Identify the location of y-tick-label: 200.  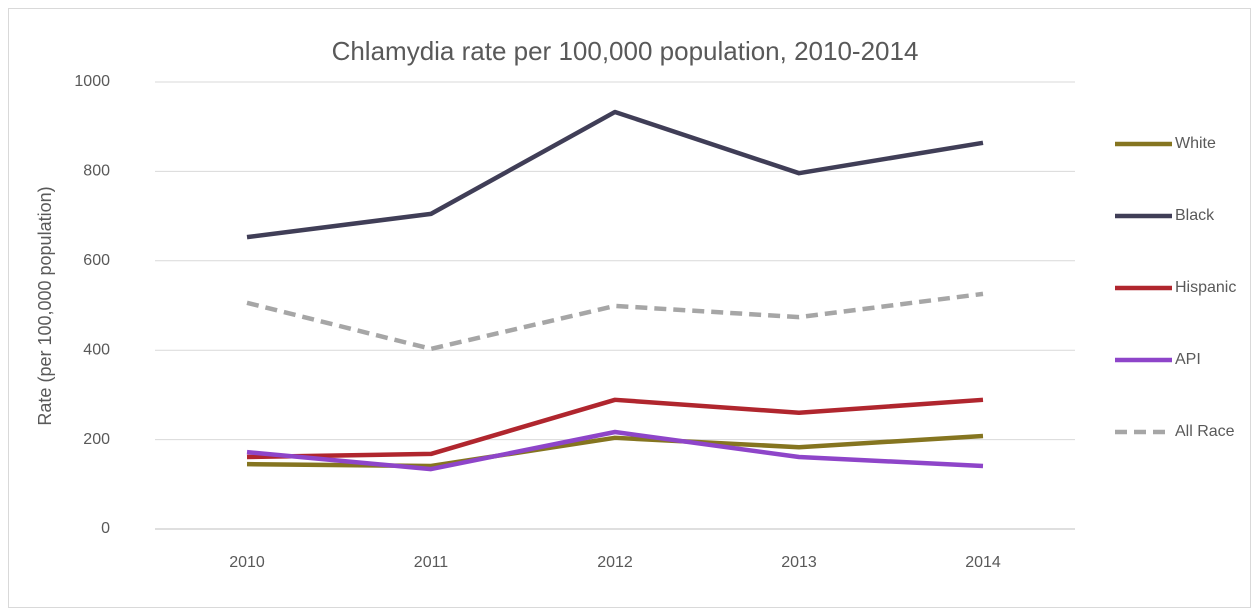
(96, 439).